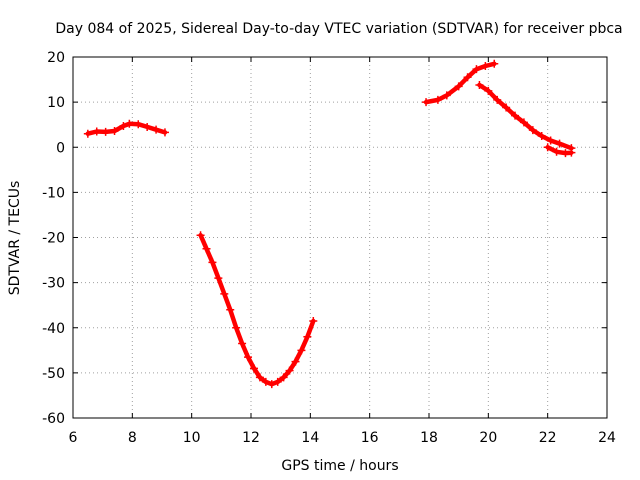  I want to click on y-tick-labels: 20 10 0 -10 -20 -30 -40 -50 -60, so click(53, 238).